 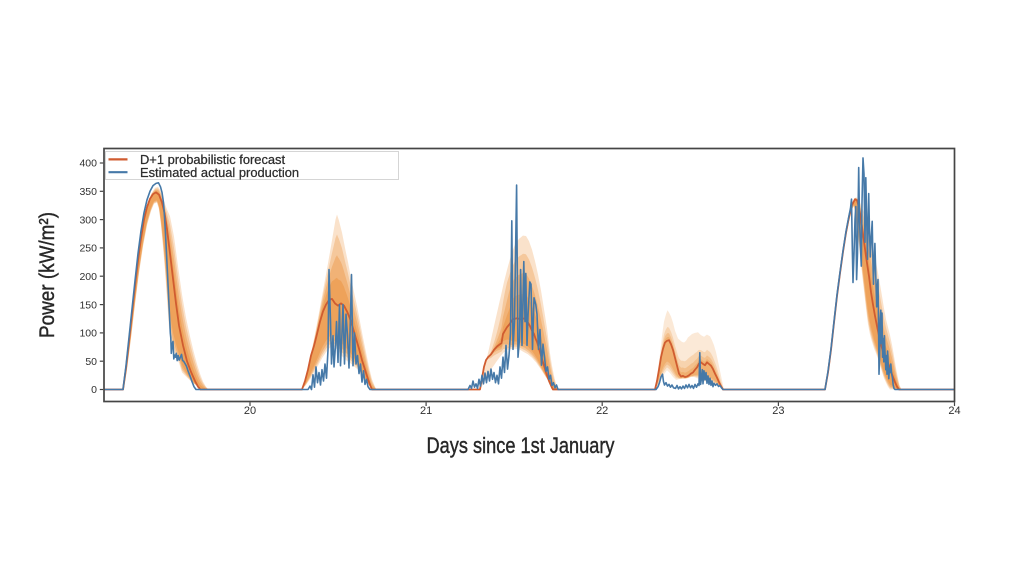 What do you see at coordinates (88, 305) in the screenshot?
I see `svg-text: 150` at bounding box center [88, 305].